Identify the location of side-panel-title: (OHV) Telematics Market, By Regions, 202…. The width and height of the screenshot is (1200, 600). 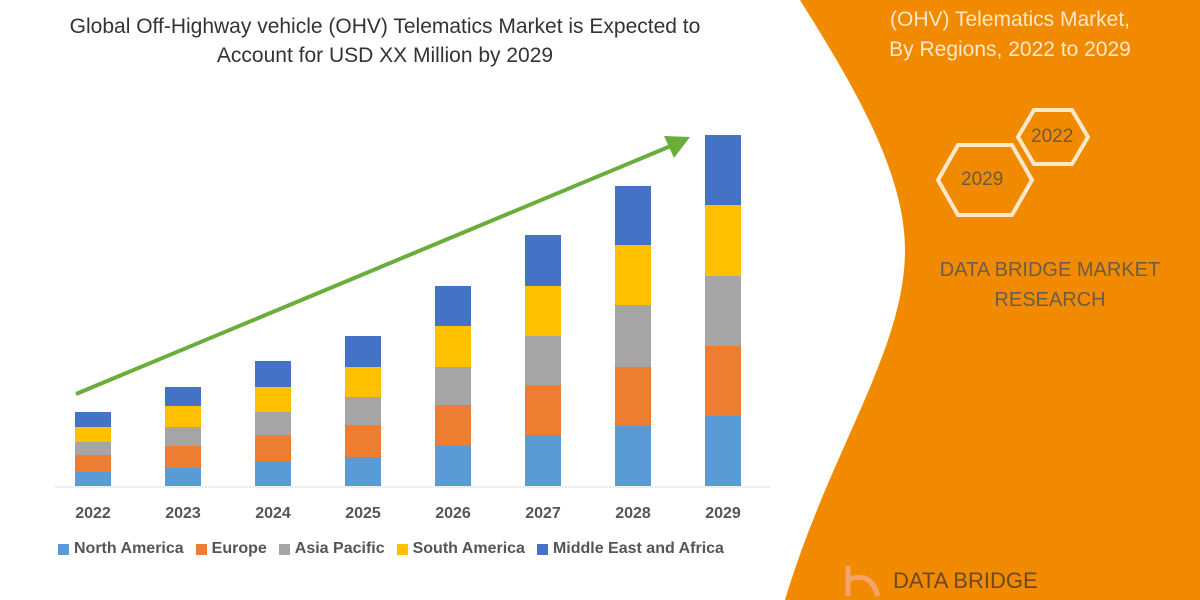
(1010, 35).